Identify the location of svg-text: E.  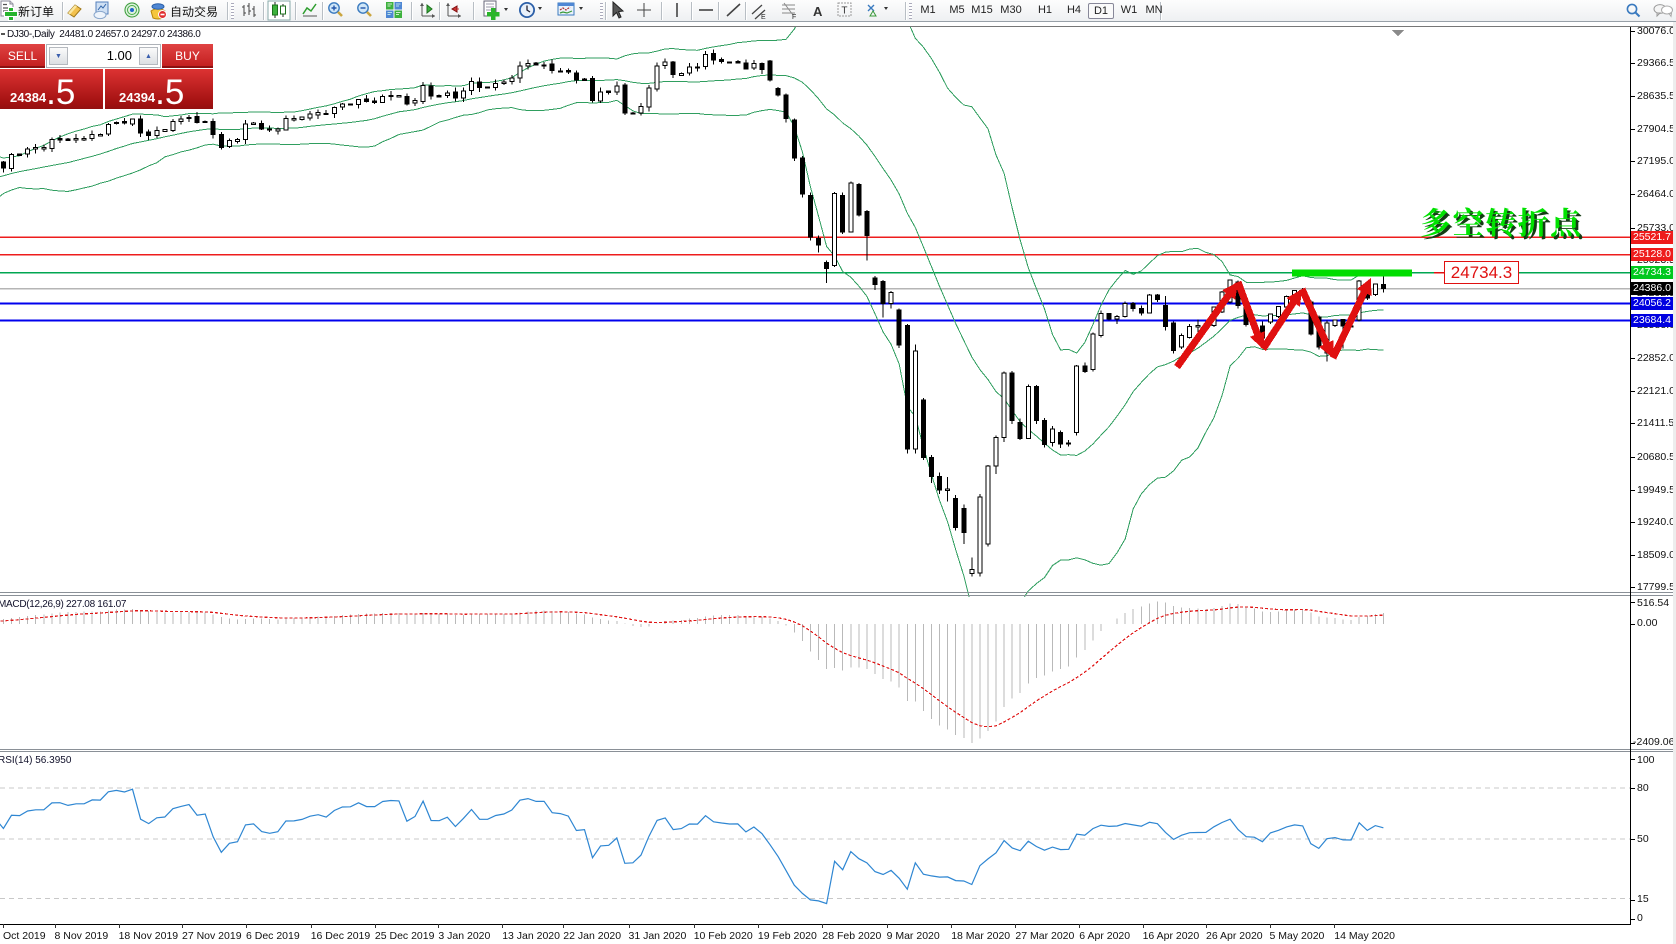
(763, 17).